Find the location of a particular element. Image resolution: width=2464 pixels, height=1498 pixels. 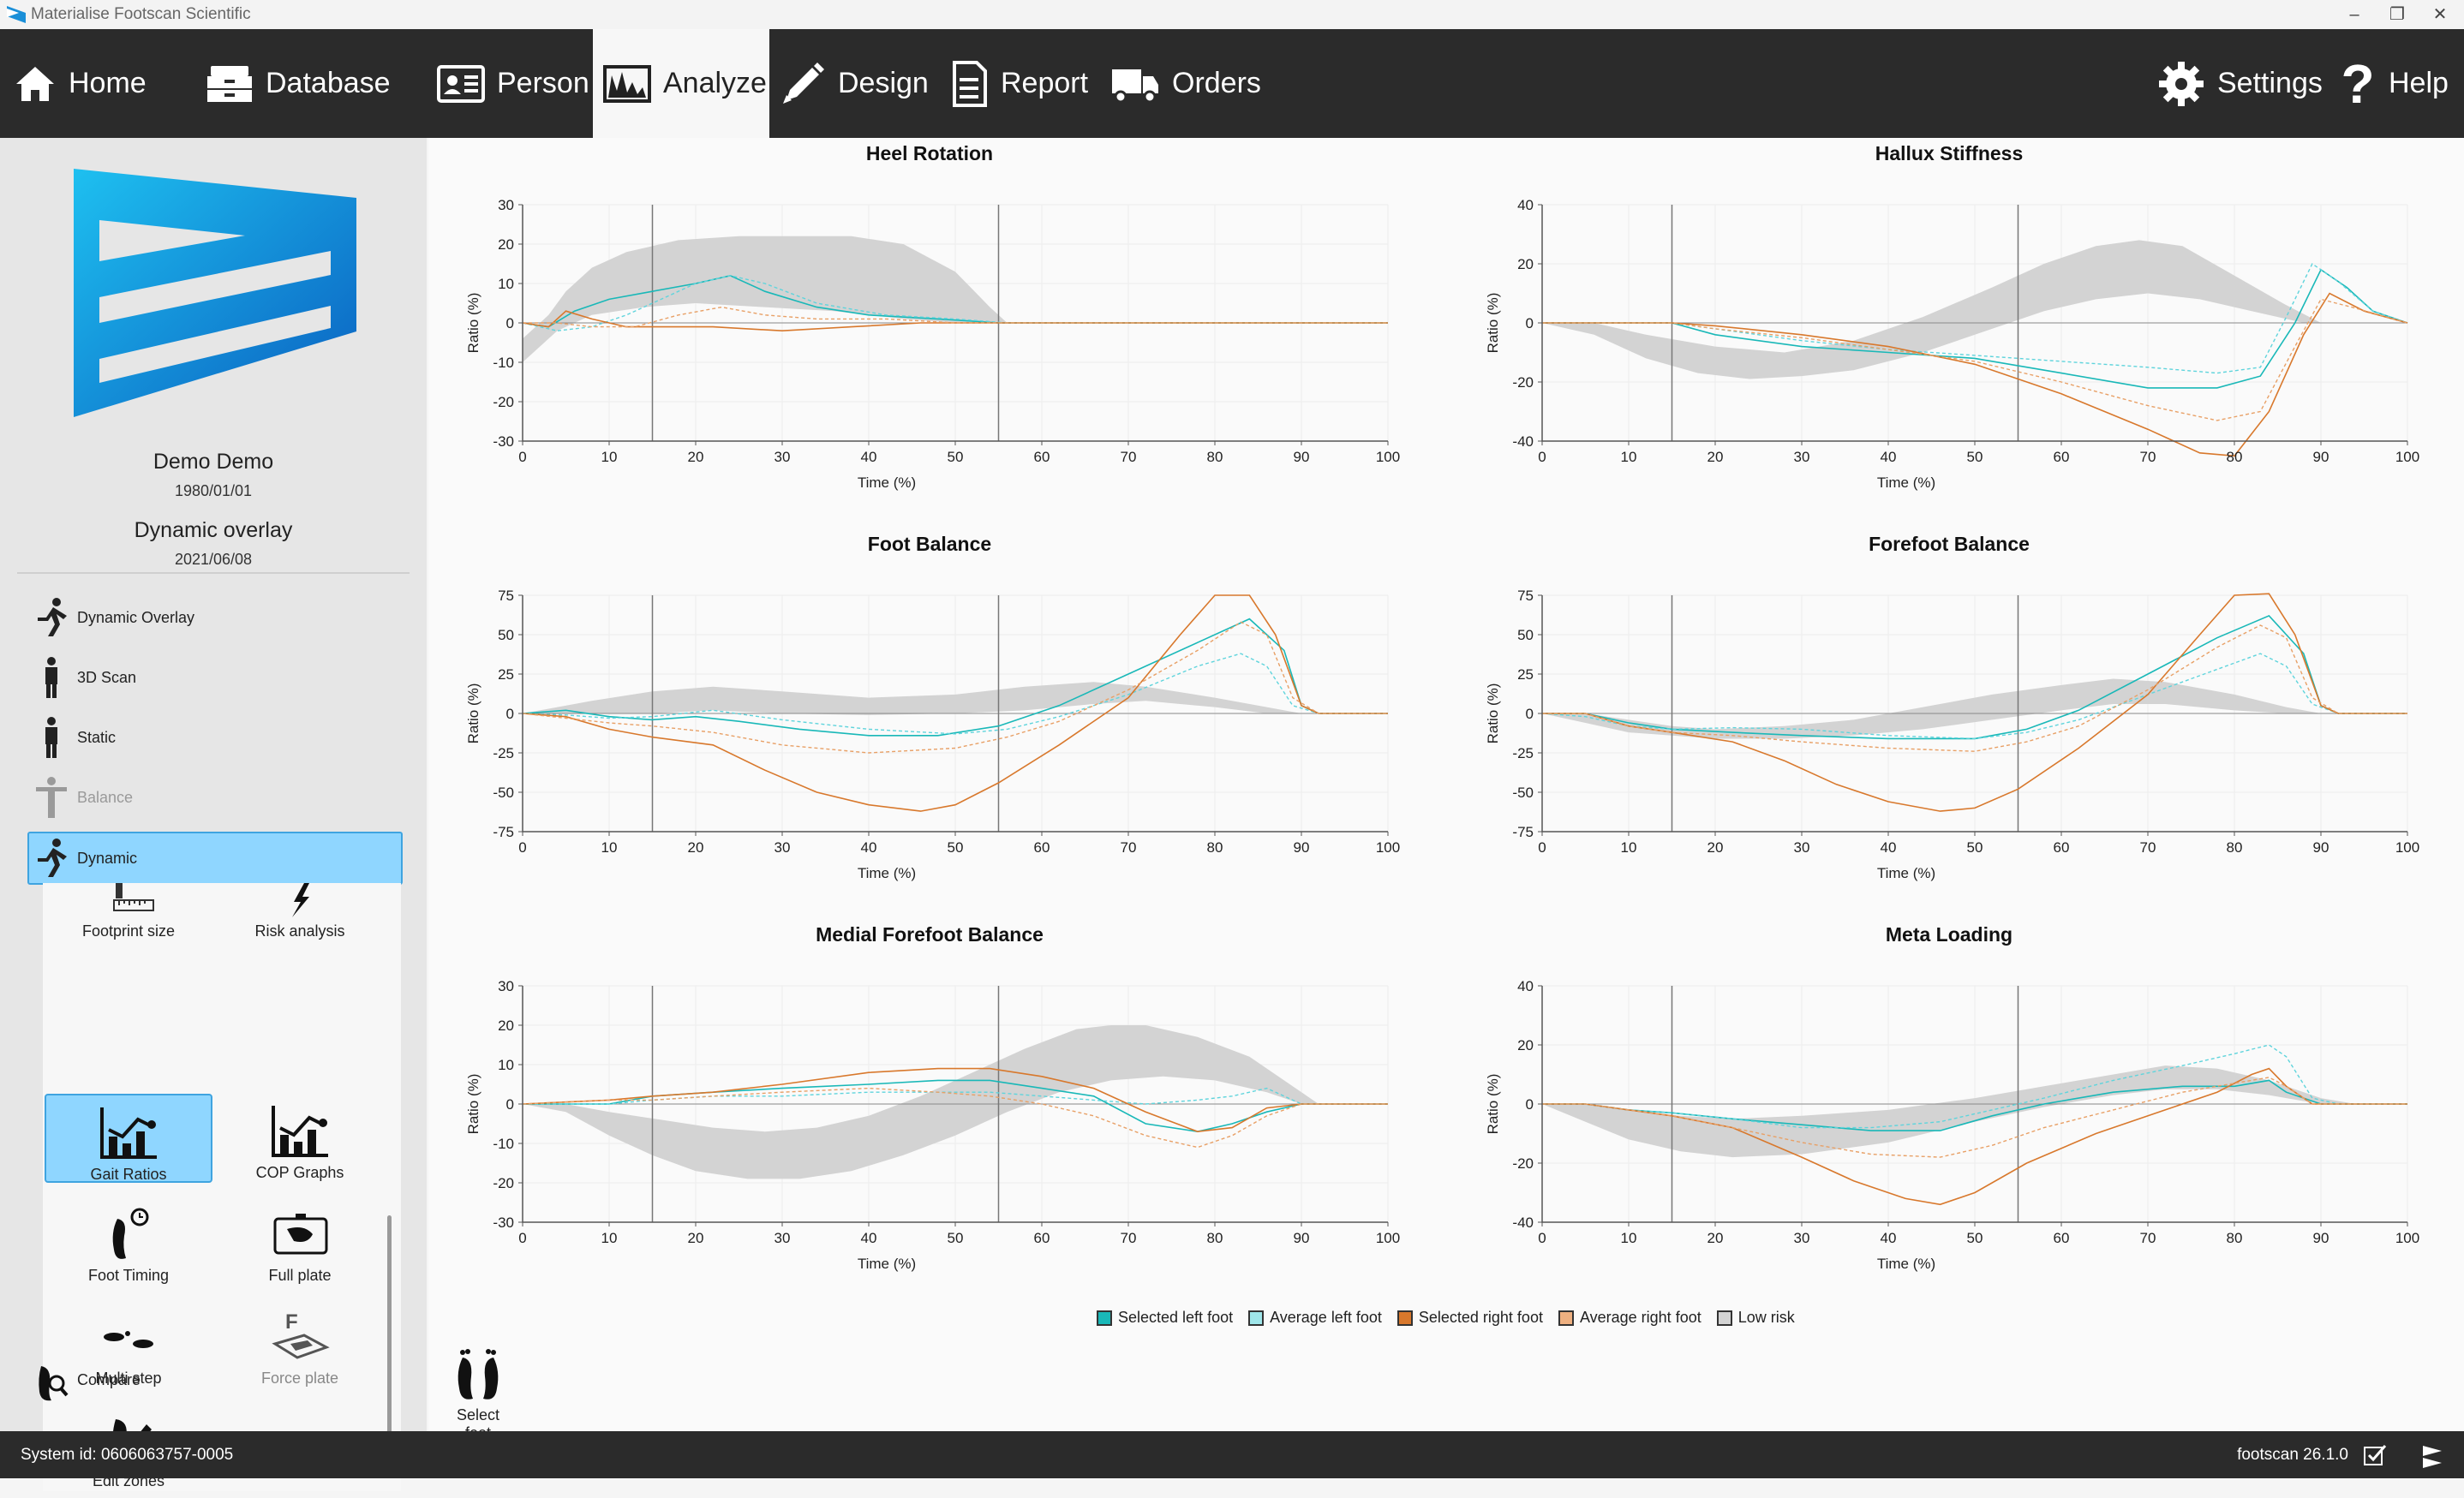

x-tick-label: 10 is located at coordinates (609, 1238).